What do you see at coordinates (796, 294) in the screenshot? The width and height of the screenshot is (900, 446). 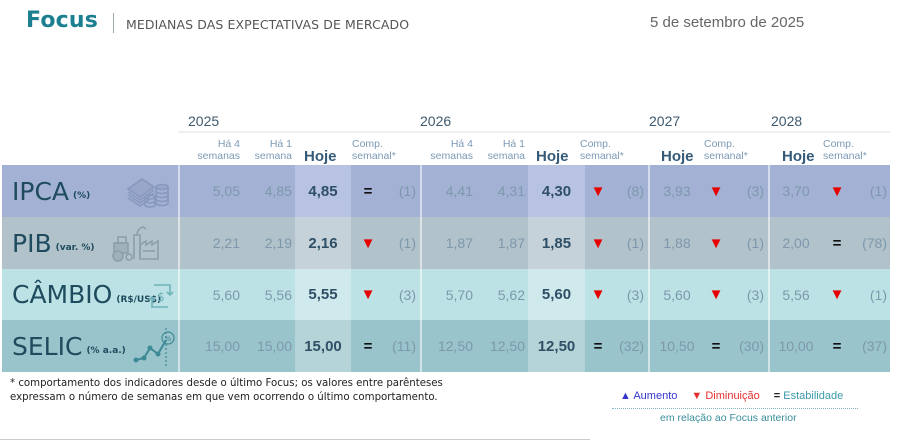 I see `2028-hoje-value: 5,56` at bounding box center [796, 294].